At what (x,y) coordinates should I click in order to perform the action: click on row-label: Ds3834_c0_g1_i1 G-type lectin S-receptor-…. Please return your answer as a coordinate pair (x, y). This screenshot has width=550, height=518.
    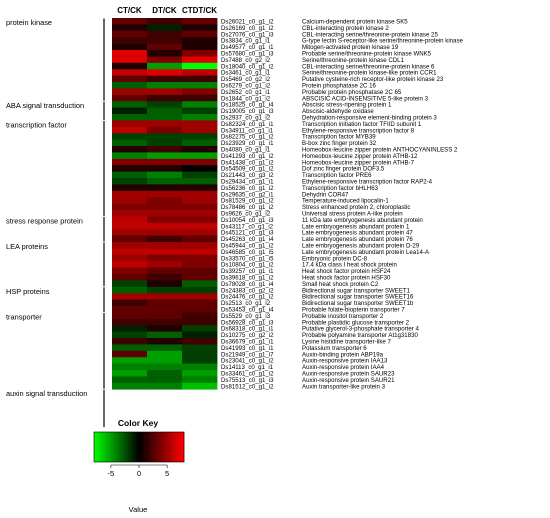
    Looking at the image, I should click on (342, 41).